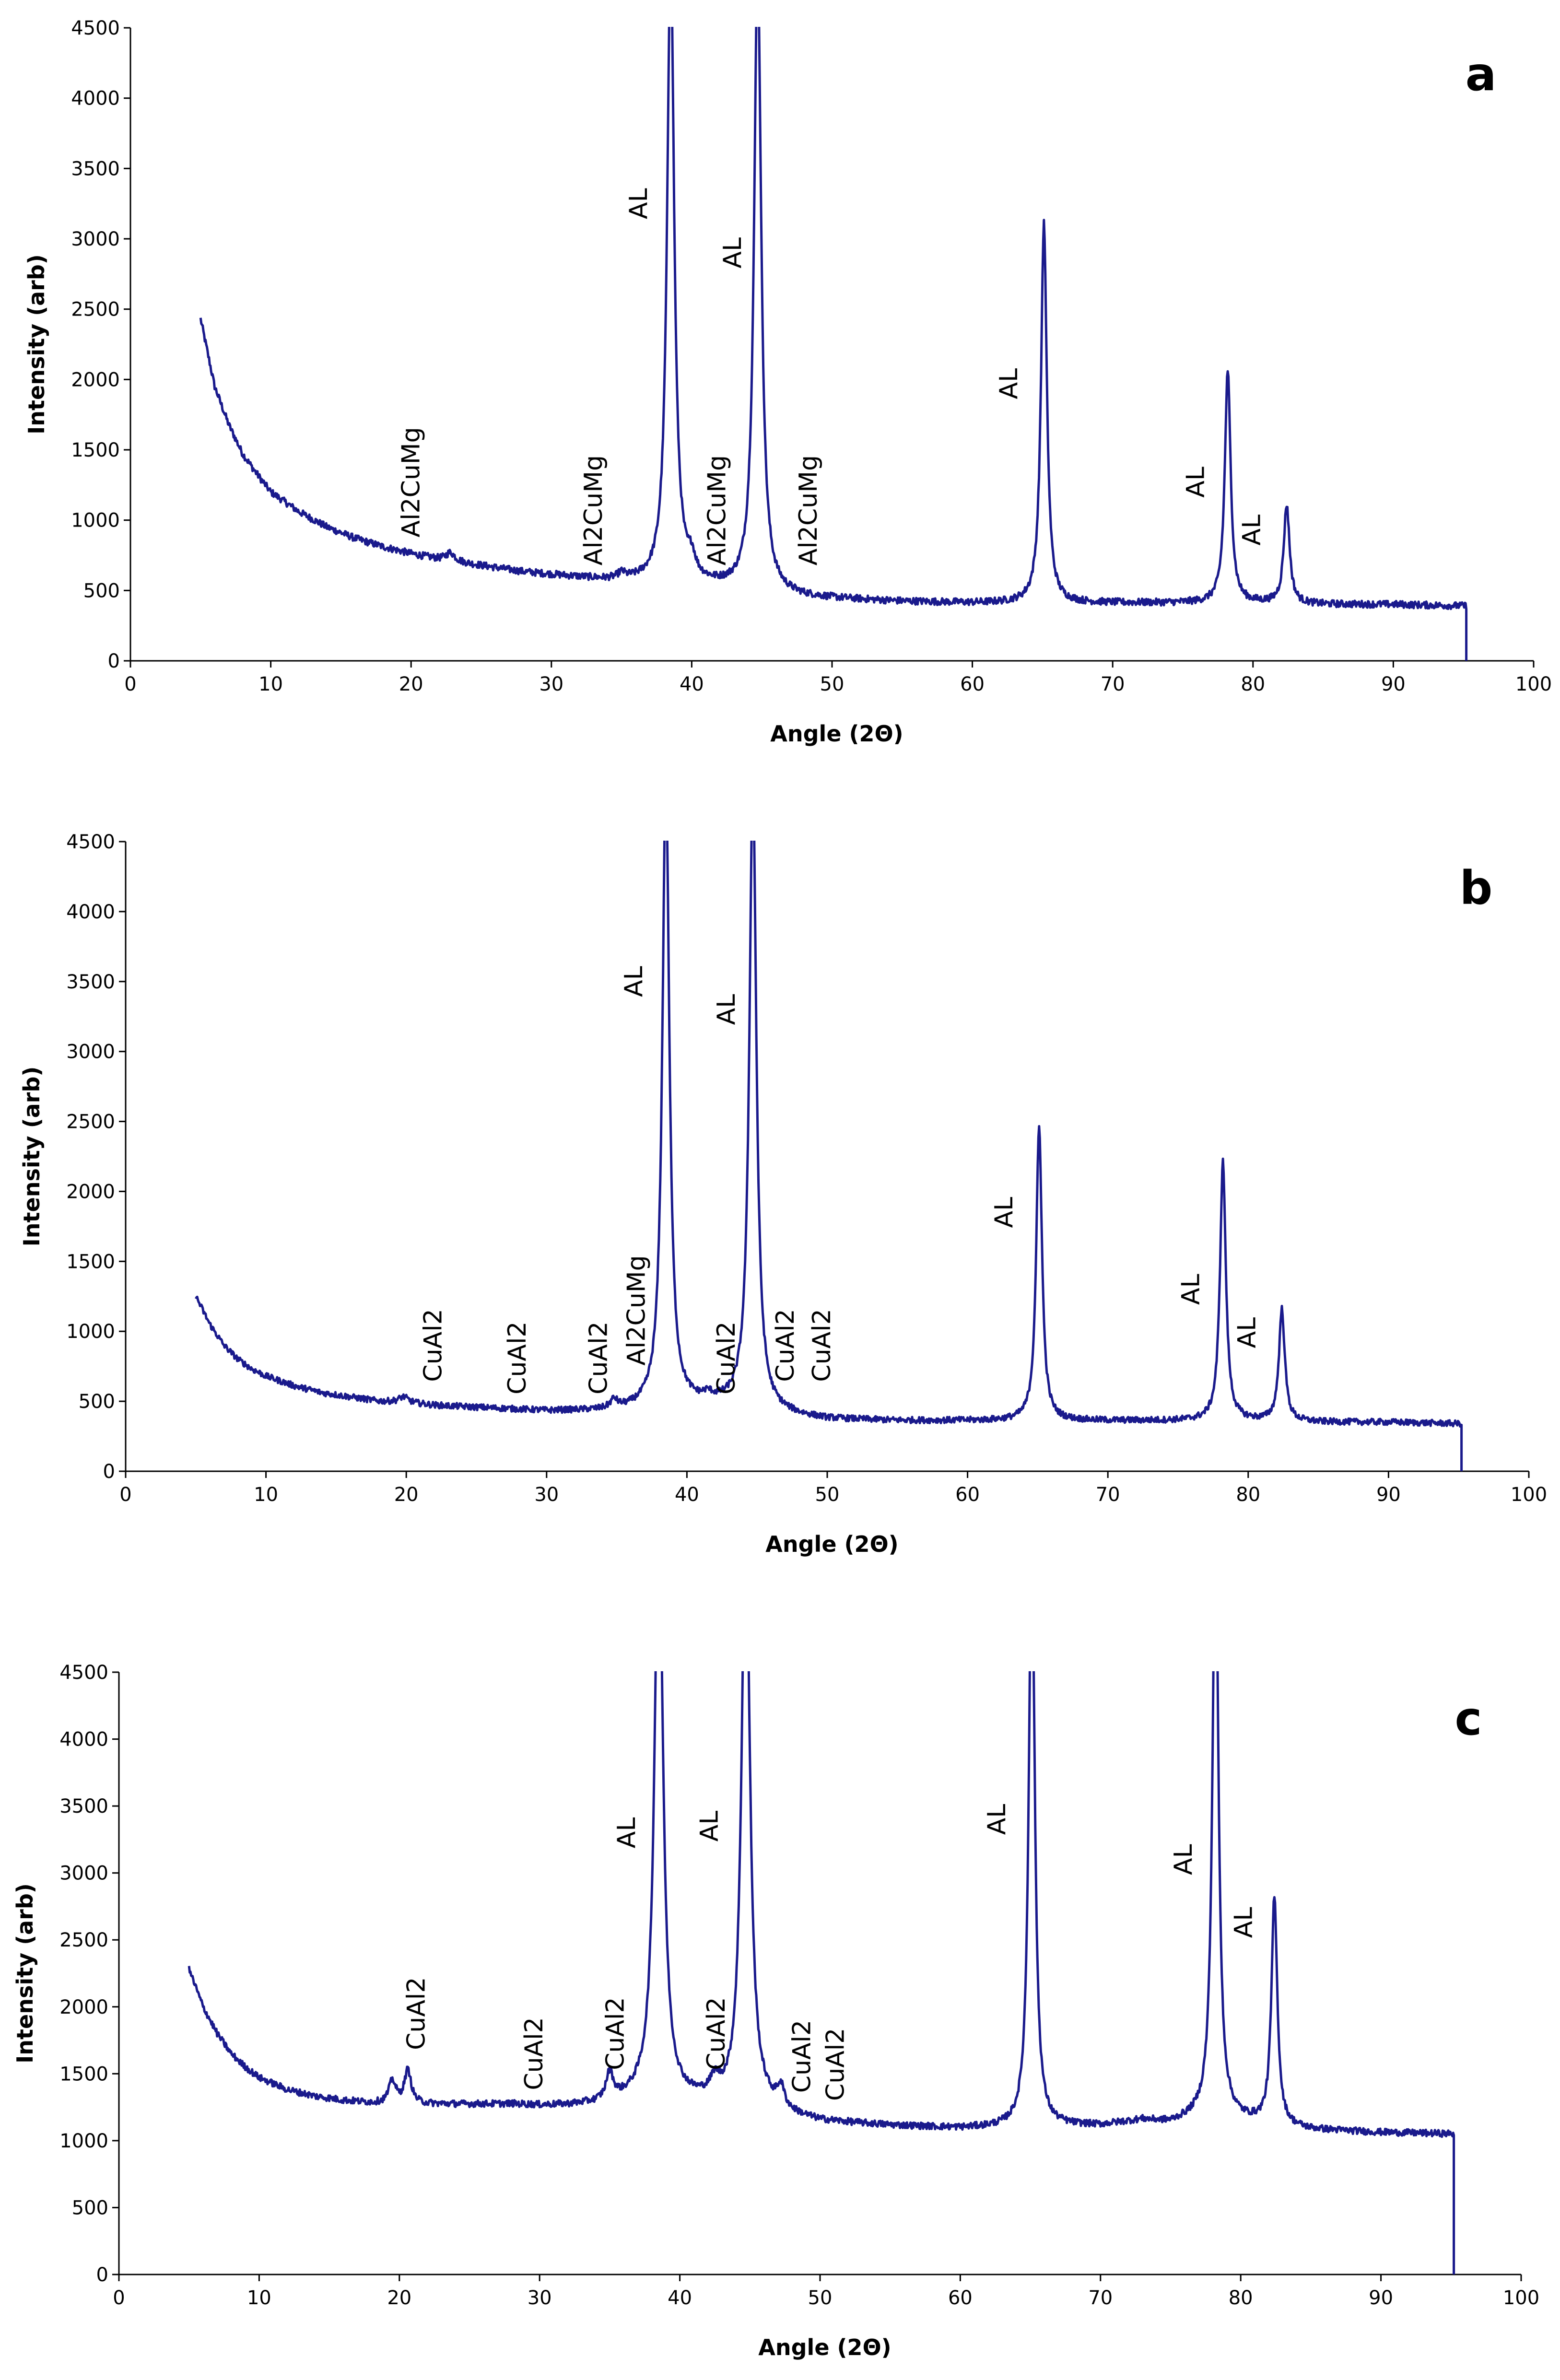 This screenshot has height=2380, width=1560. I want to click on panel-letter: b, so click(1477, 888).